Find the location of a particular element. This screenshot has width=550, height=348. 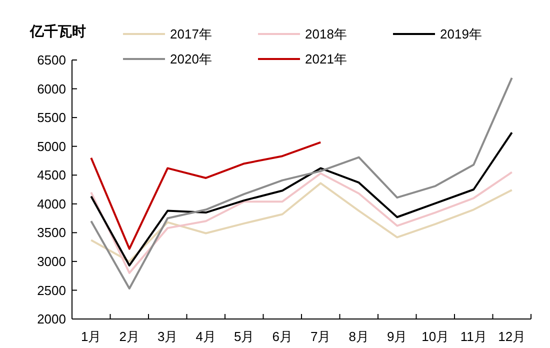

y-tick-label: 4500 is located at coordinates (51, 175).